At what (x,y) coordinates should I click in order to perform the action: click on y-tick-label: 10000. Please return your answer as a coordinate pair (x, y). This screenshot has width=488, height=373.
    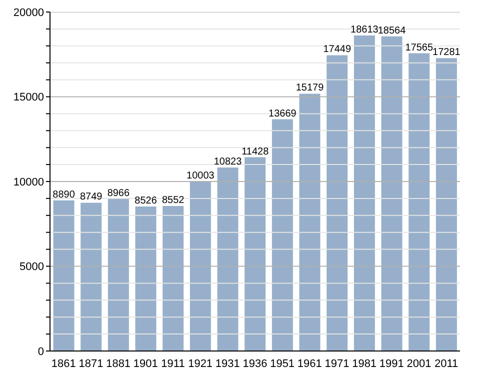
    Looking at the image, I should click on (28, 182).